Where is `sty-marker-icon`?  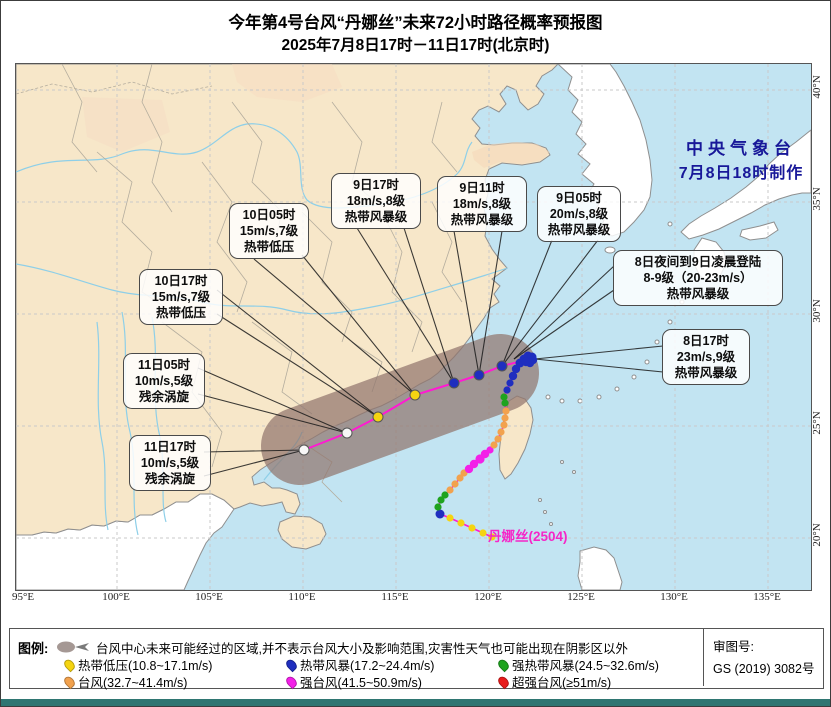
sty-marker-icon is located at coordinates (291, 682).